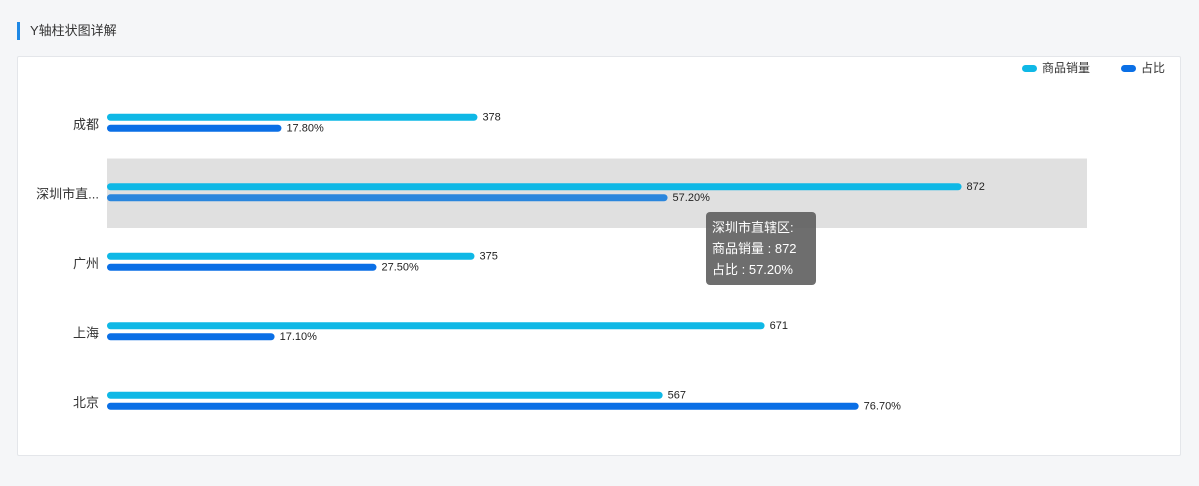  Describe the element at coordinates (753, 227) in the screenshot. I see `tooltip-title: 深圳市直辖区:` at that location.